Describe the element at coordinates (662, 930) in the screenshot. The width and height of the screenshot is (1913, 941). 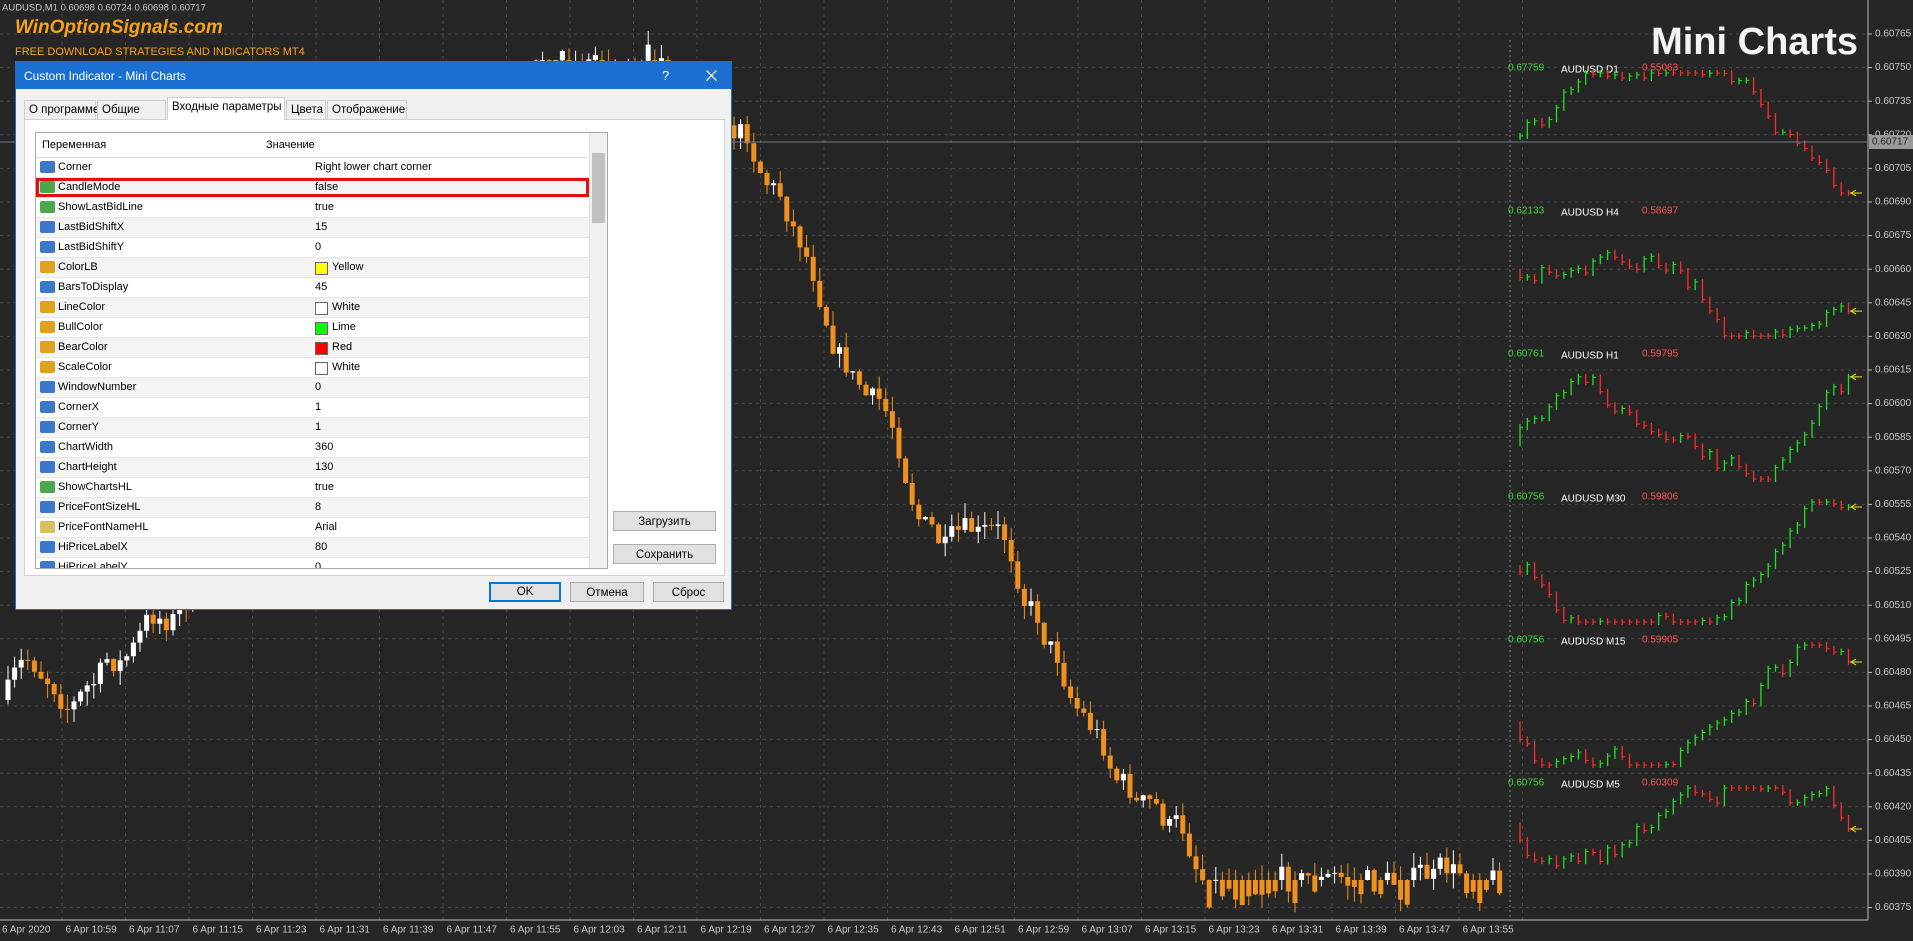
I see `time-label: 6 Apr 12:11` at that location.